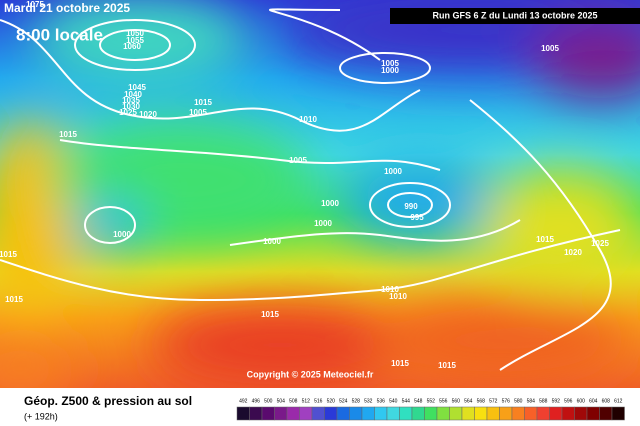 Image resolution: width=640 pixels, height=426 pixels. I want to click on legend-label: 576, so click(506, 401).